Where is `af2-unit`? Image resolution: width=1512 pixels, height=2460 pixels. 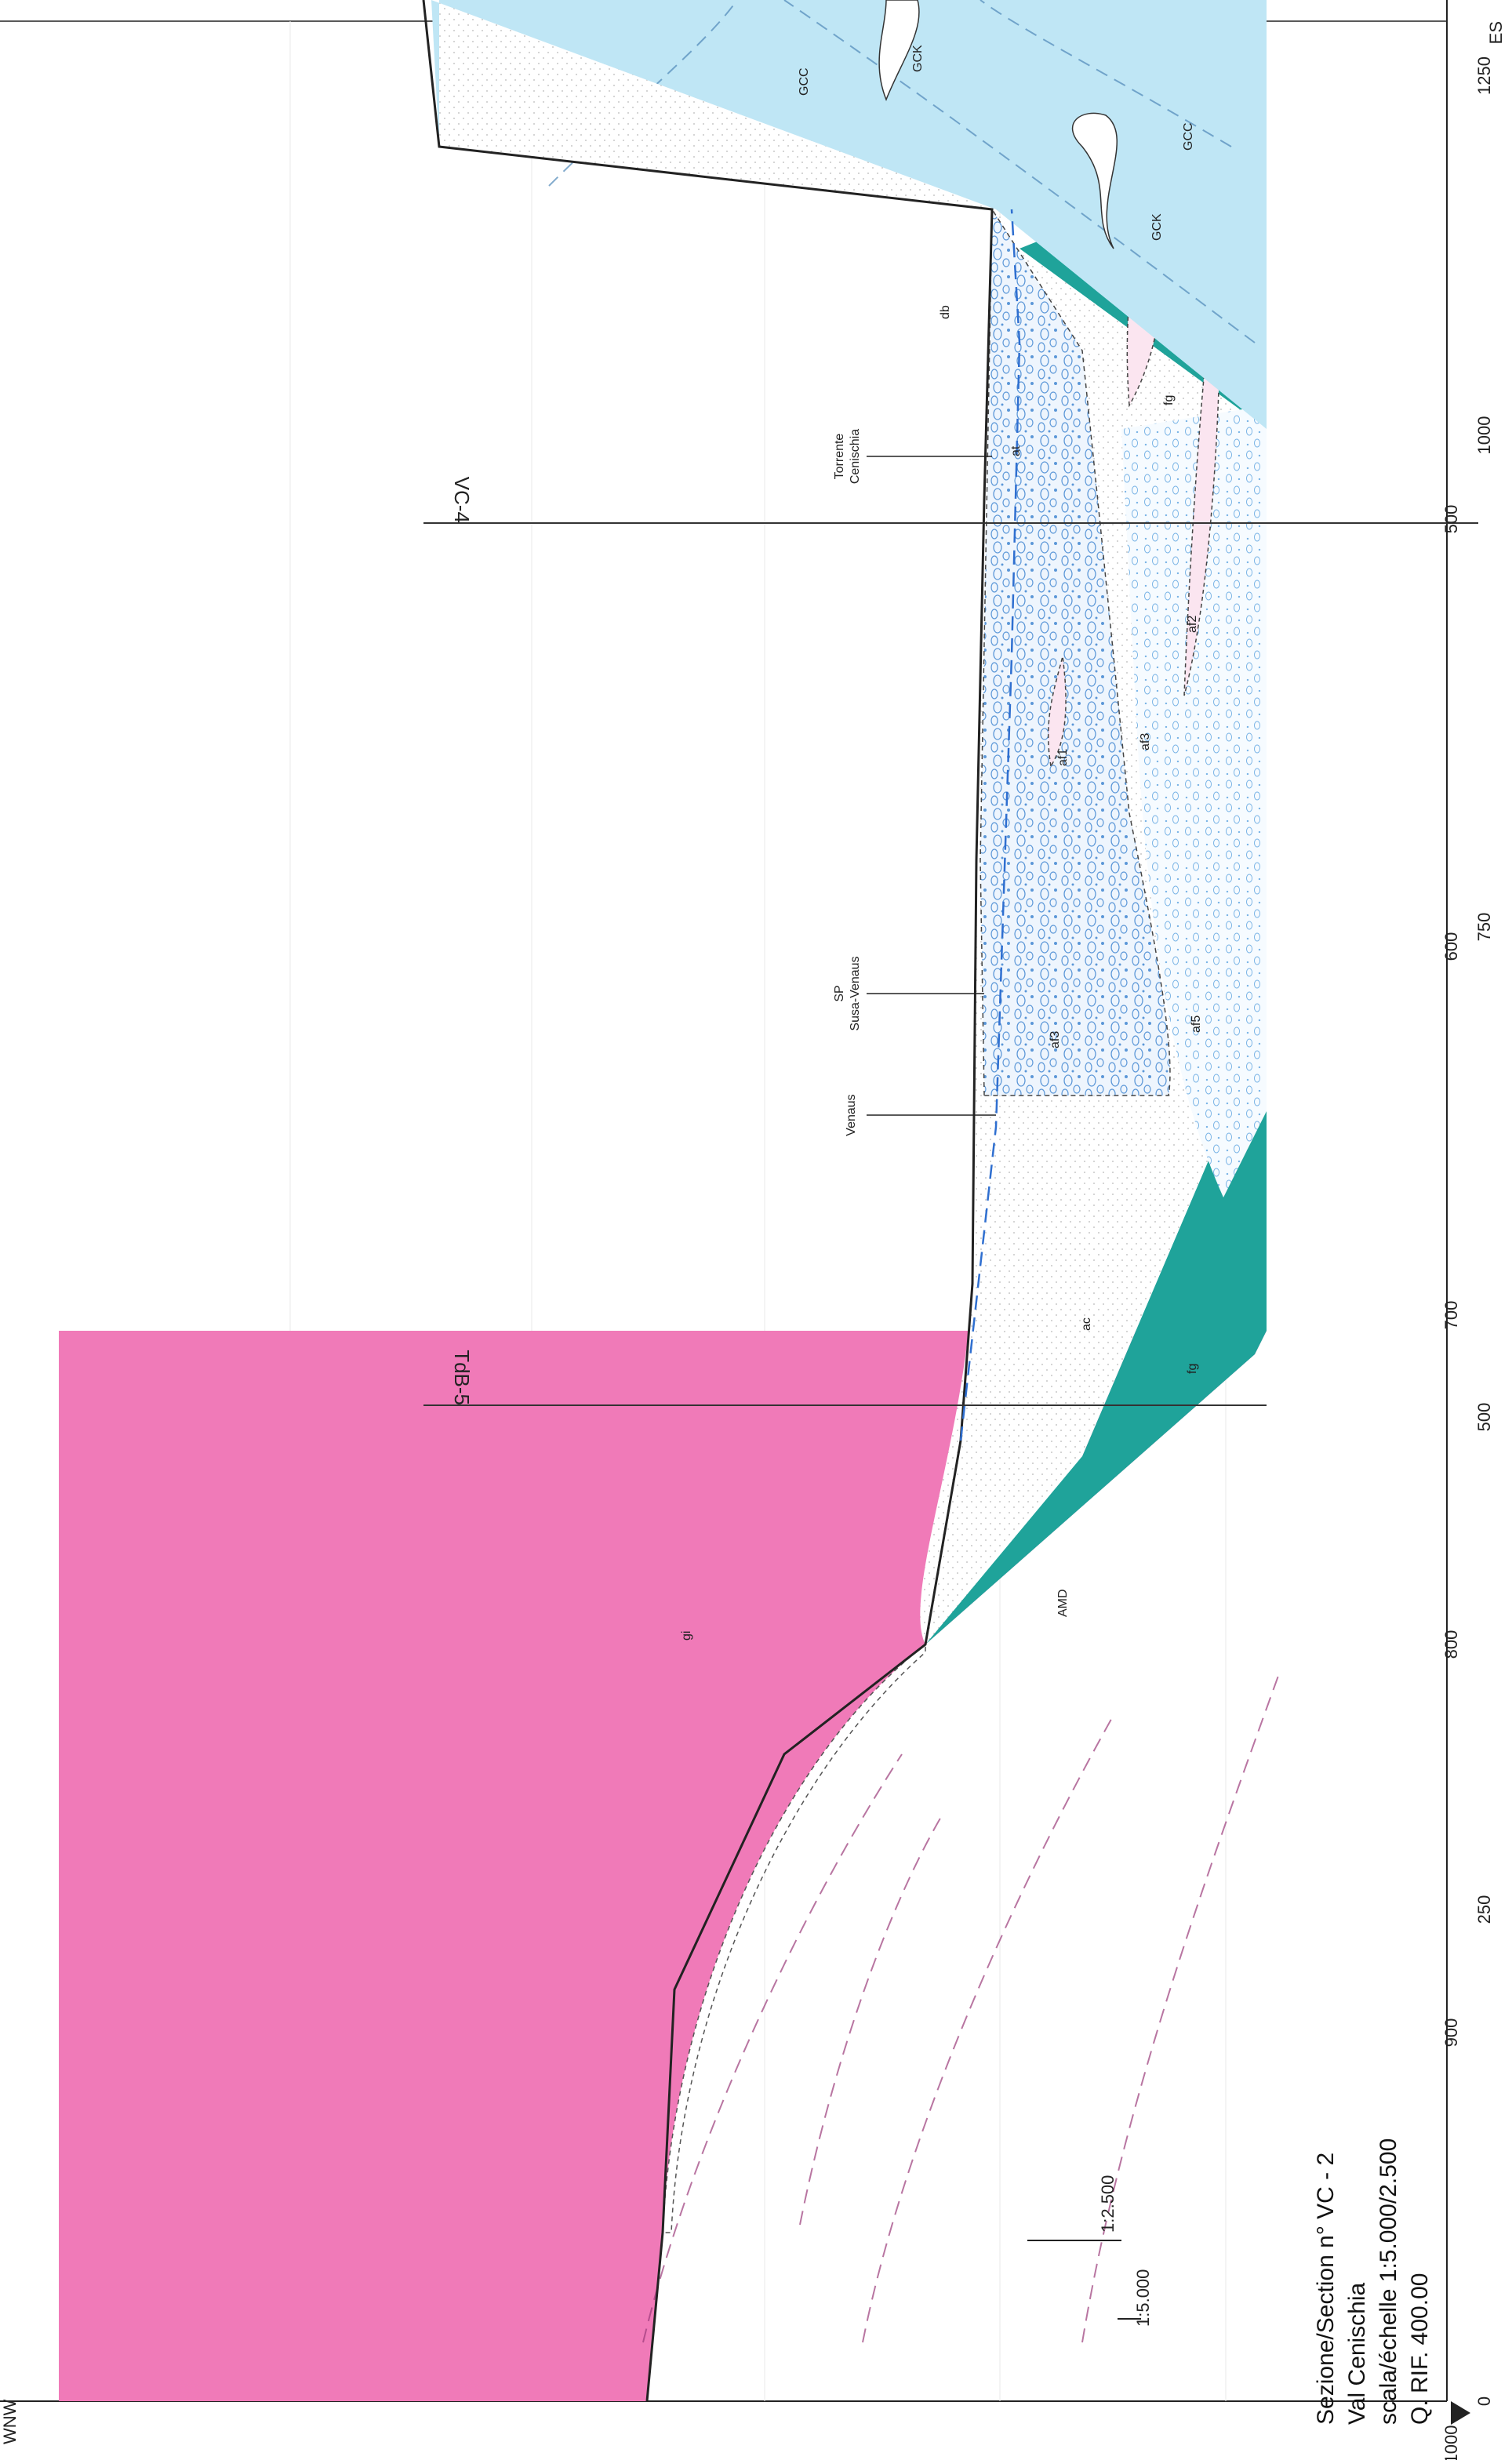 af2-unit is located at coordinates (1194, 801).